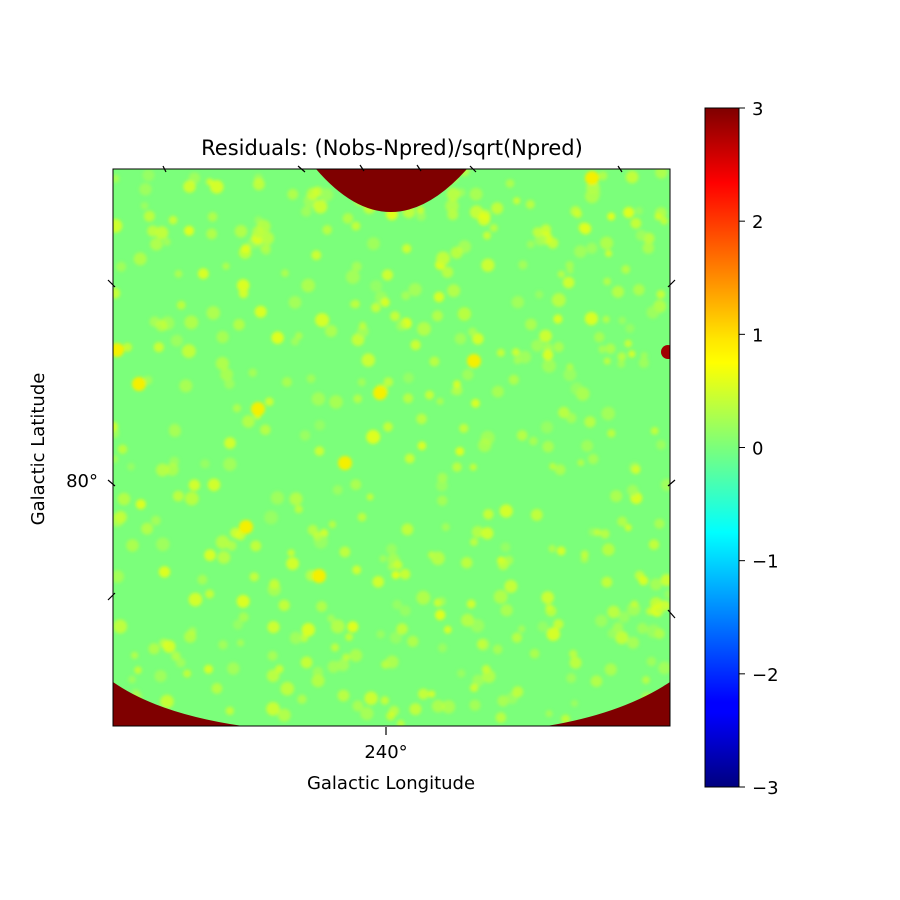 The width and height of the screenshot is (900, 900). What do you see at coordinates (38, 449) in the screenshot?
I see `y-axis-label: Galactic Latitude` at bounding box center [38, 449].